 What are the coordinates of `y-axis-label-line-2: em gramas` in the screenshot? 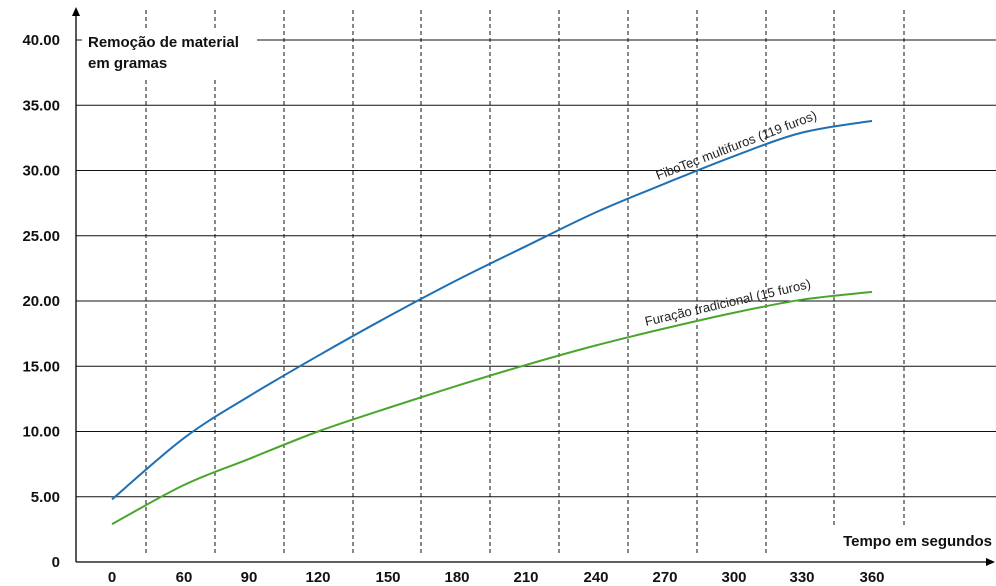 It's located at (127, 63).